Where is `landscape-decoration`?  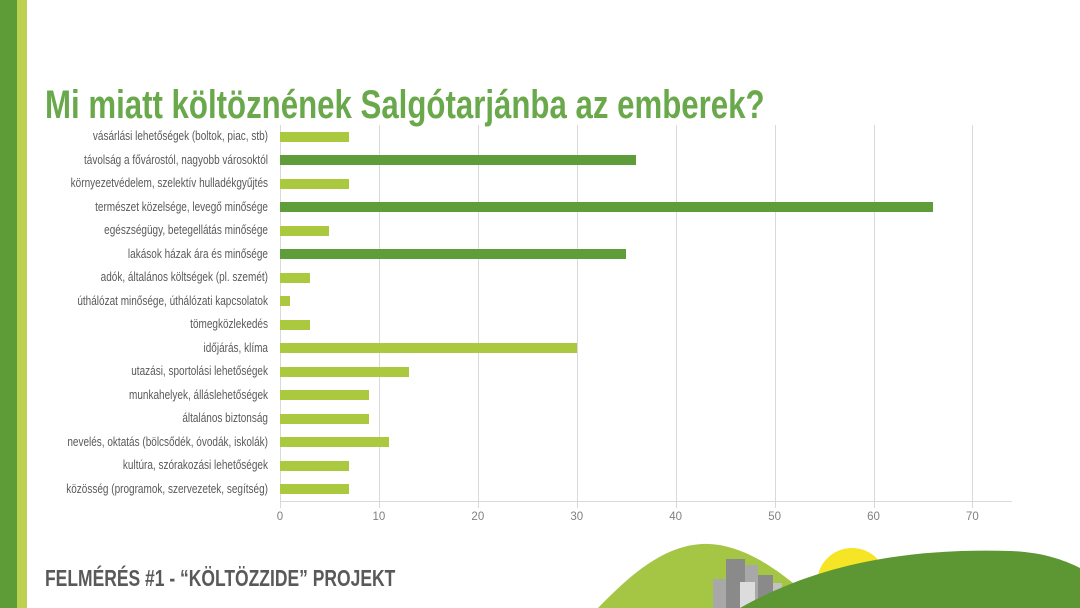
landscape-decoration is located at coordinates (839, 575).